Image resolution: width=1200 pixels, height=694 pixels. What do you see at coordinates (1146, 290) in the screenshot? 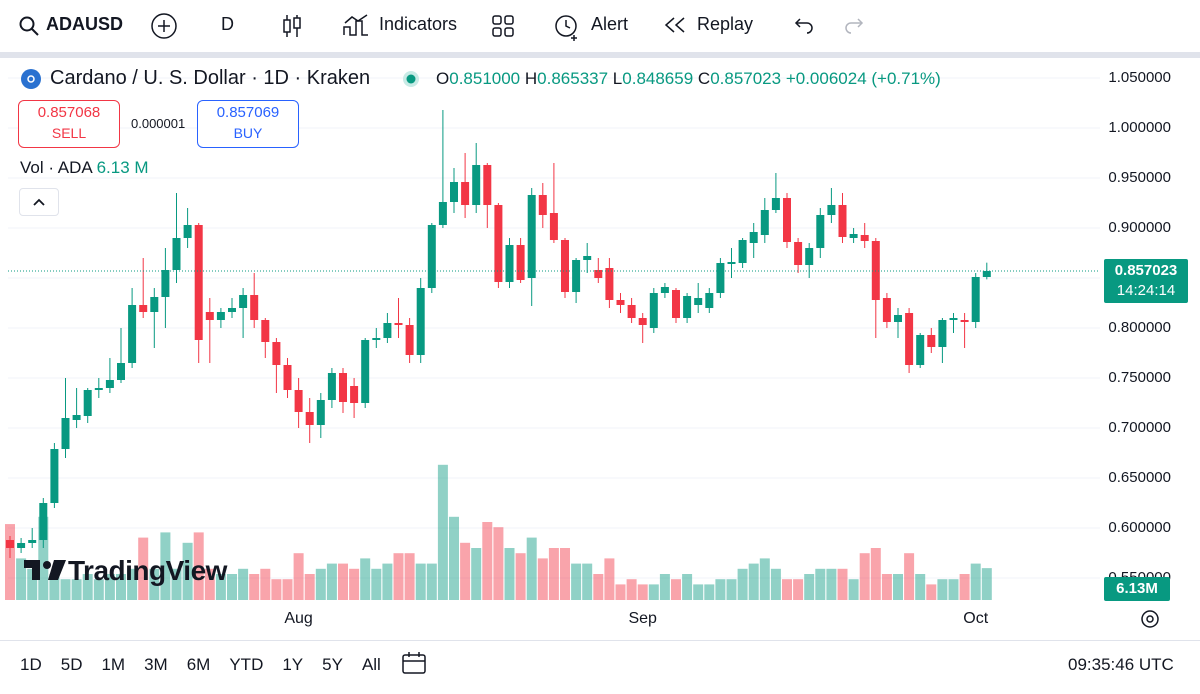
I see `price-tag-countdown: 14:24:14` at bounding box center [1146, 290].